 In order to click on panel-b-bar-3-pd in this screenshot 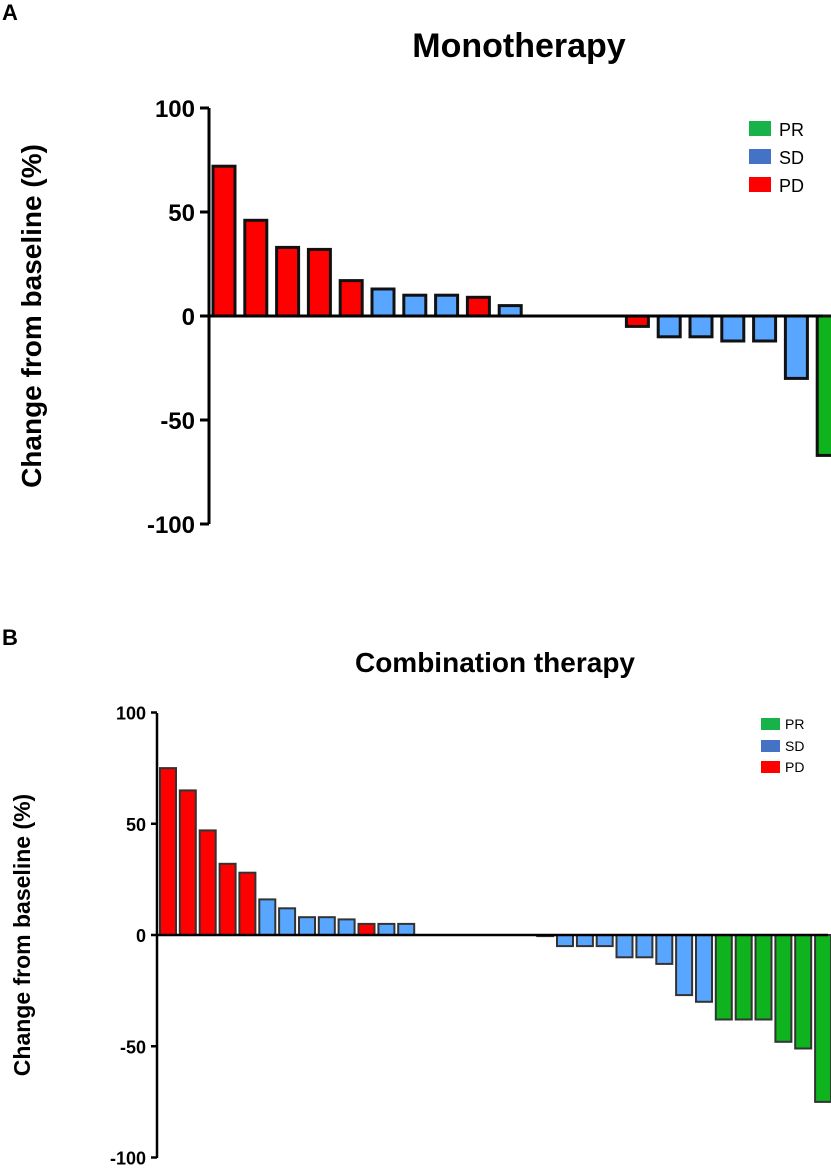, I will do `click(207, 883)`.